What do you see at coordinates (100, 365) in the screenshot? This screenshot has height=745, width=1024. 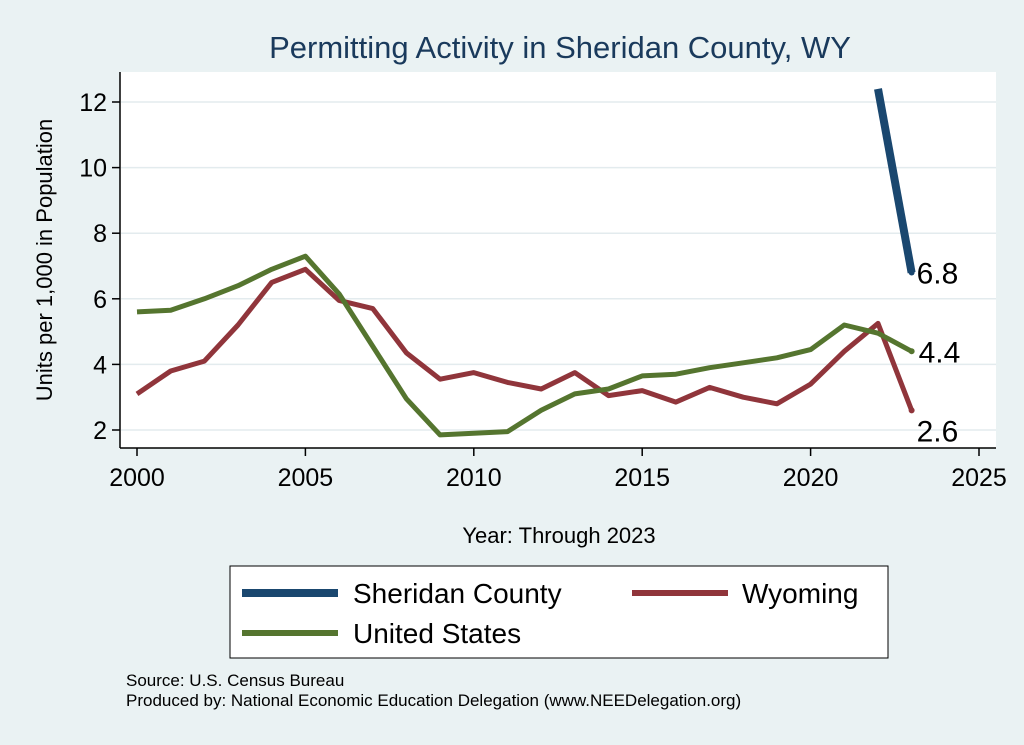 I see `y-tick-label: 4` at bounding box center [100, 365].